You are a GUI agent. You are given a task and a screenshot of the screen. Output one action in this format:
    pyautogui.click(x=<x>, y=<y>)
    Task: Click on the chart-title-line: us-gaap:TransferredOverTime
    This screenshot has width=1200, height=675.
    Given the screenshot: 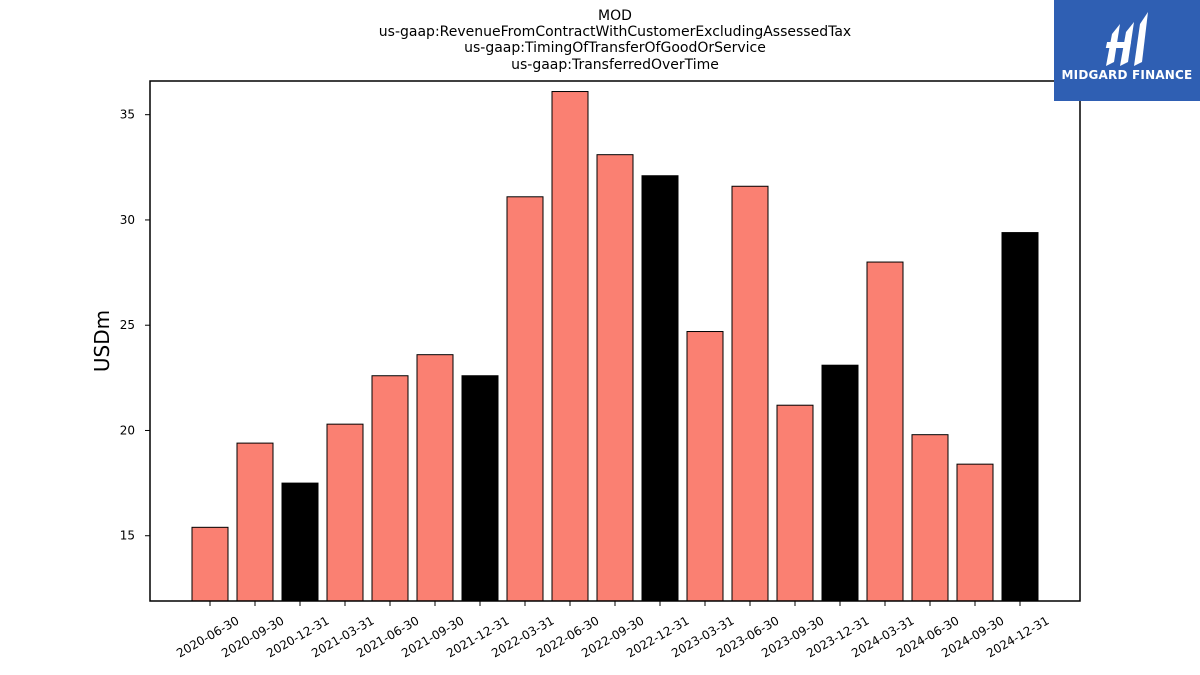 What is the action you would take?
    pyautogui.click(x=615, y=65)
    